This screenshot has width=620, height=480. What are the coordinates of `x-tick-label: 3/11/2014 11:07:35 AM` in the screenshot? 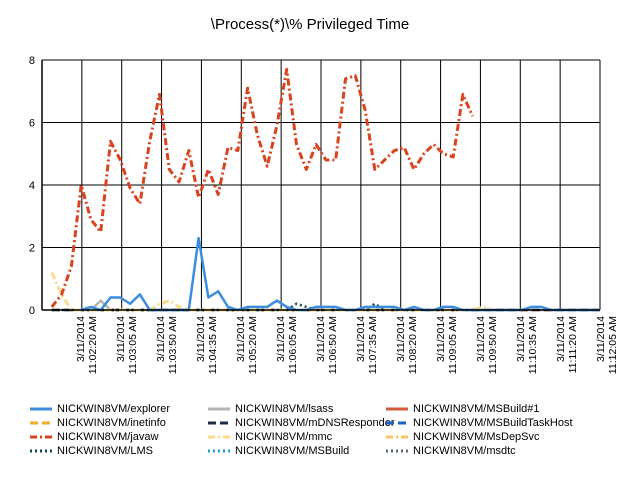 It's located at (367, 345).